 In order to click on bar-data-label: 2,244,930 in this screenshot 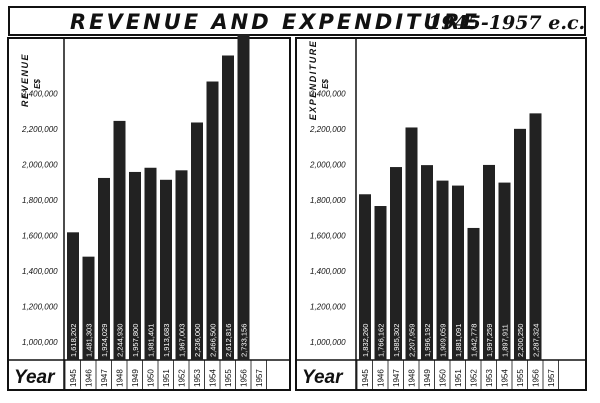, I will do `click(120, 340)`.